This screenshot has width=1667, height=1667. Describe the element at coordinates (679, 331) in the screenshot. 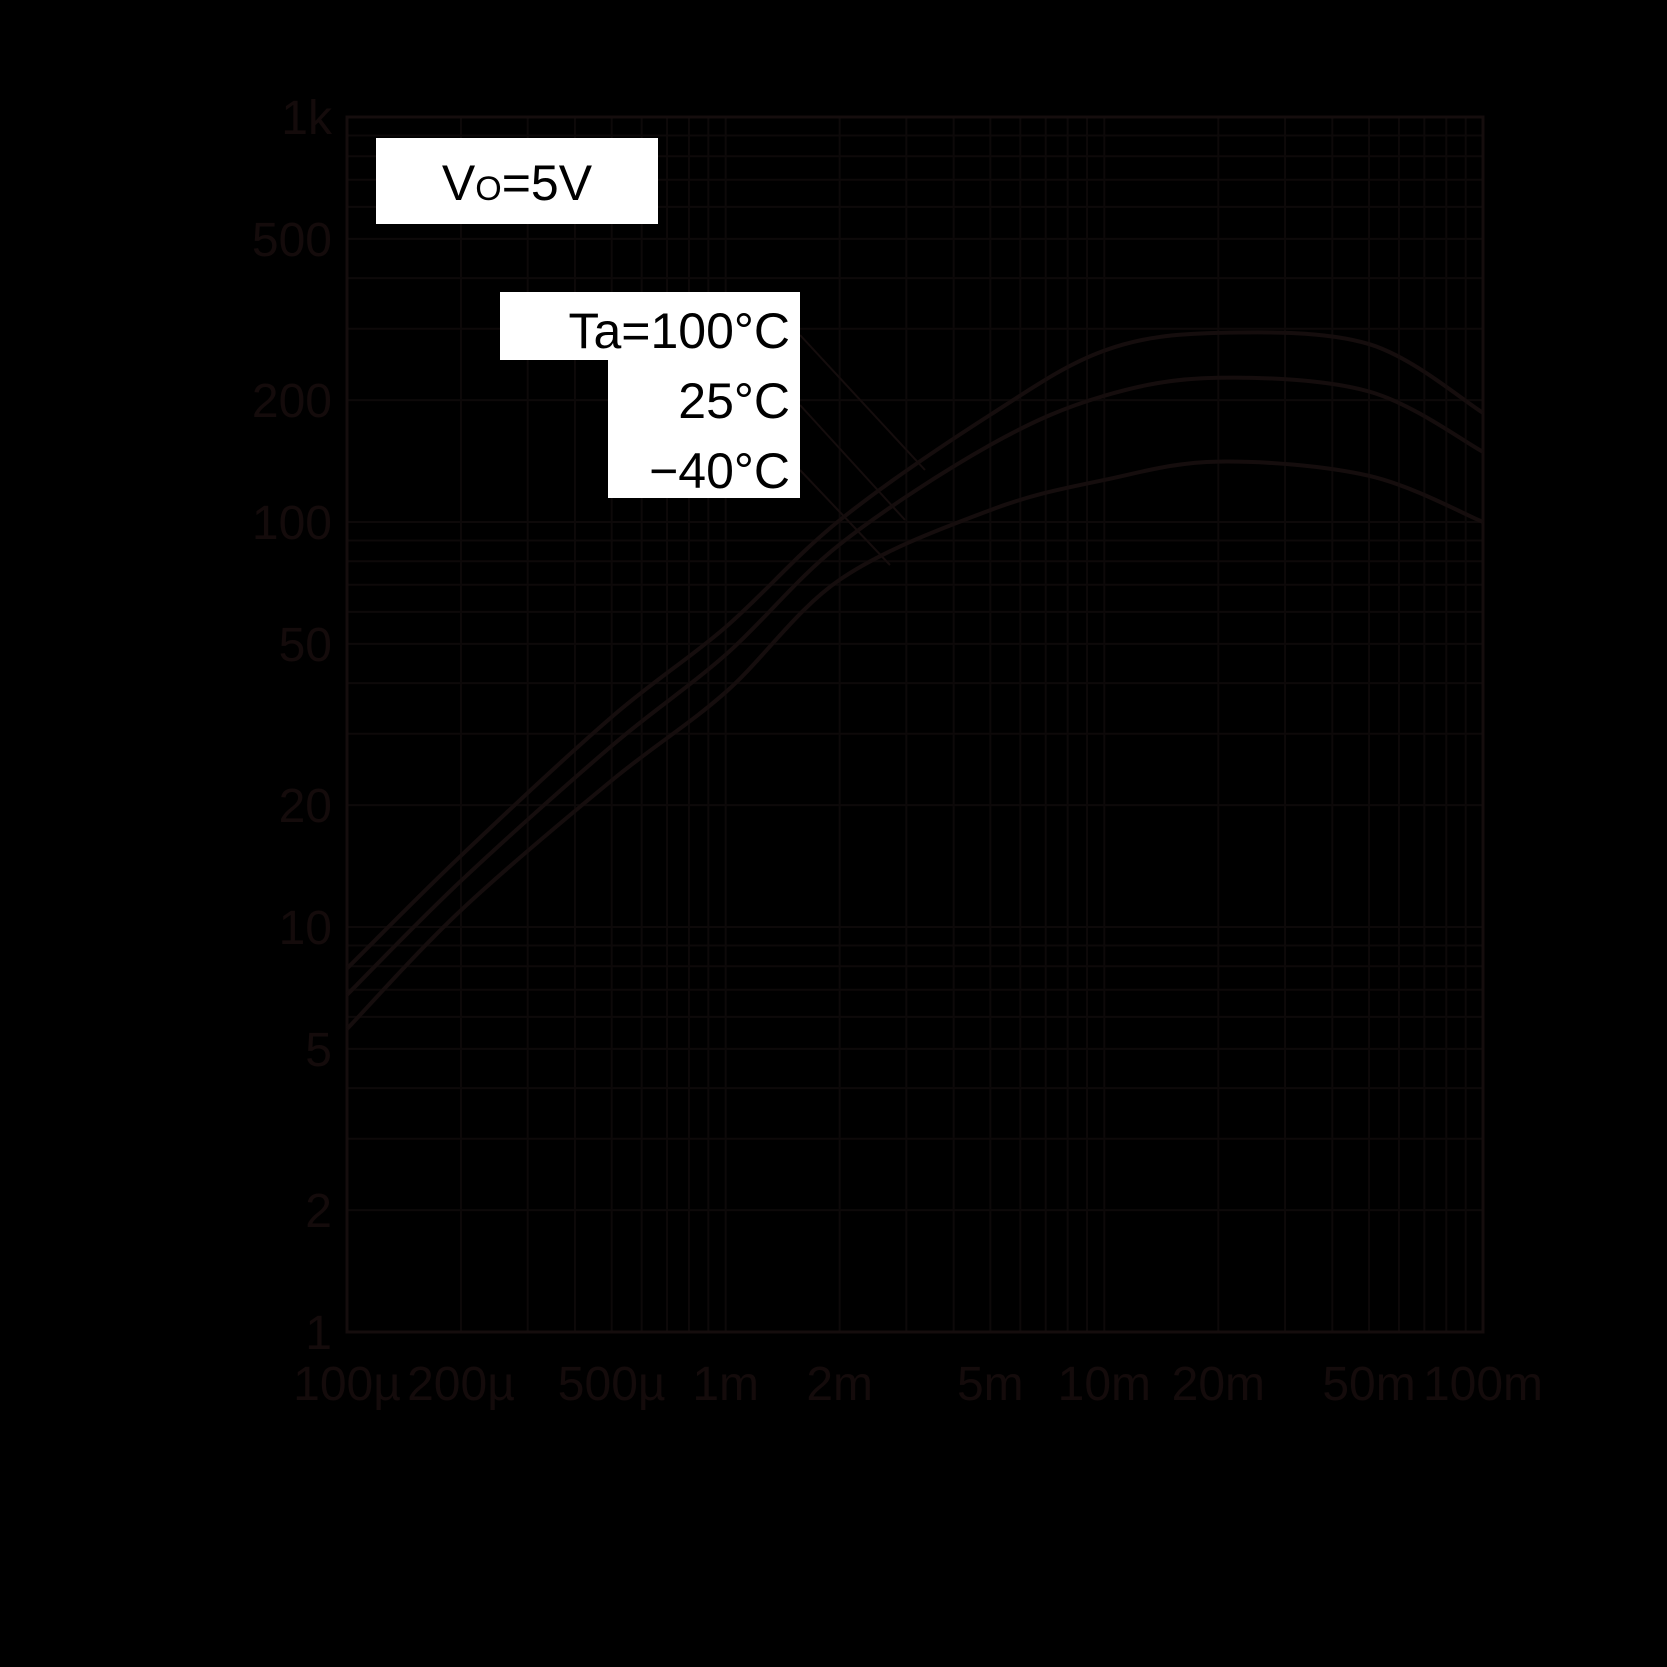

I see `series-label-100c: Ta=100°C` at that location.